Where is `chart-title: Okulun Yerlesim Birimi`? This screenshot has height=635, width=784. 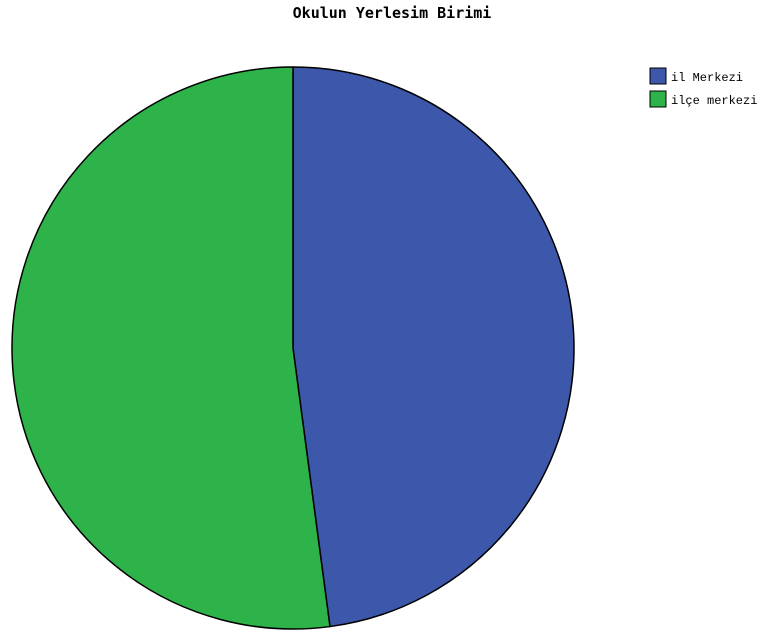 chart-title: Okulun Yerlesim Birimi is located at coordinates (392, 13).